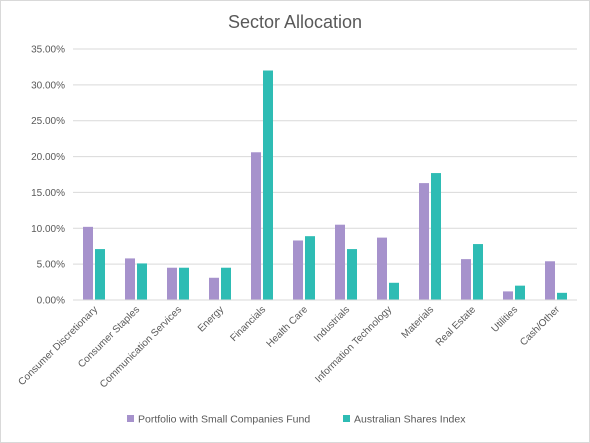  Describe the element at coordinates (48, 229) in the screenshot. I see `y-tick-label: 10.00%` at that location.